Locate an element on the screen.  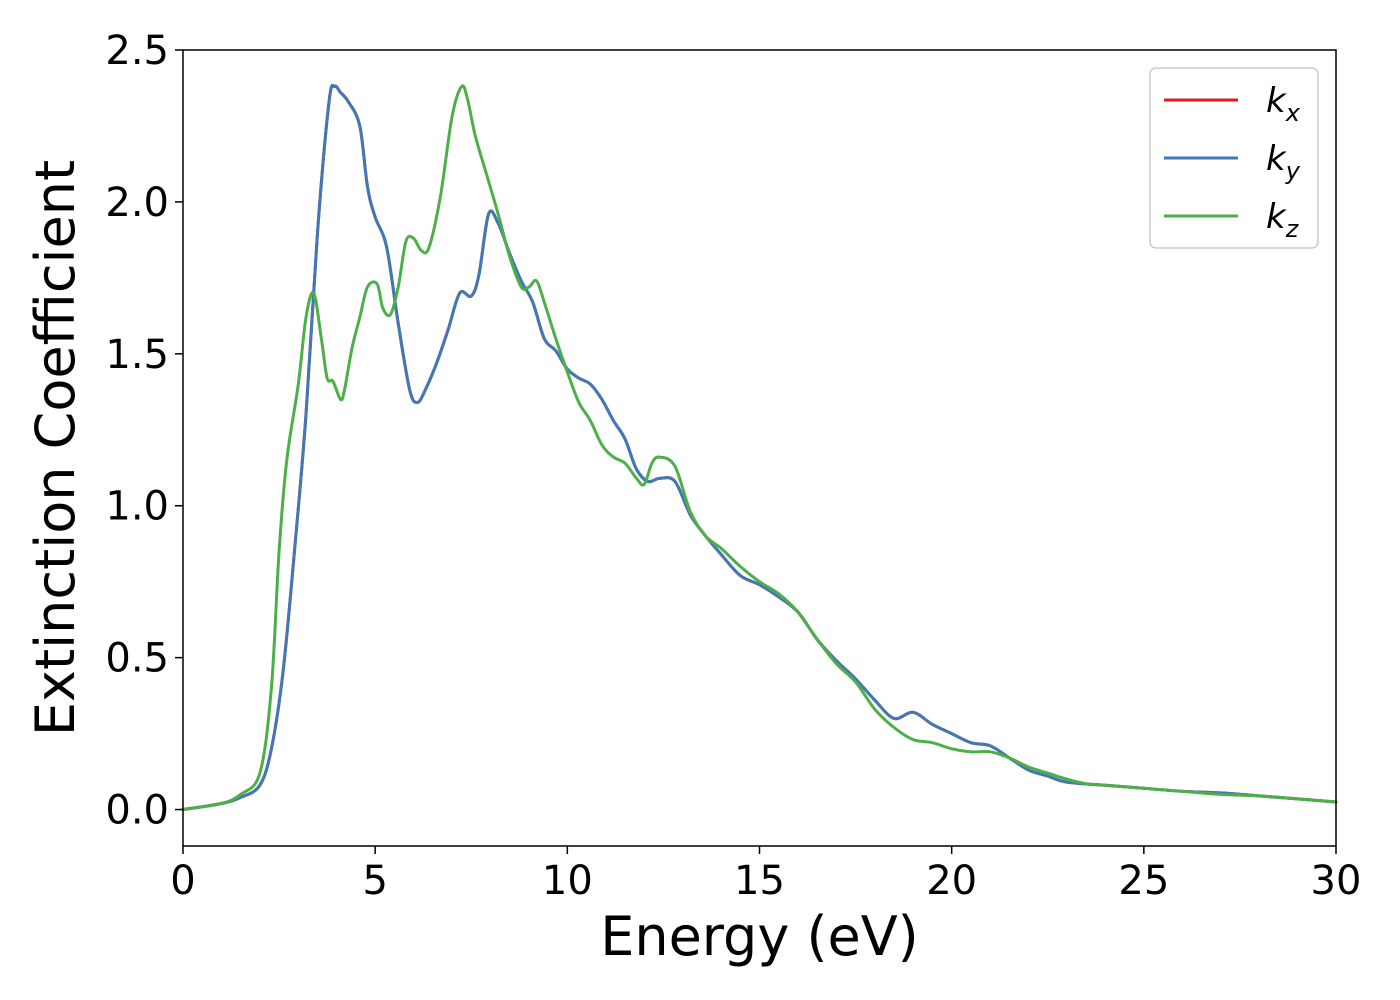
x-axis-ticks: 0 5 10 15 20 25 30 is located at coordinates (765, 875).